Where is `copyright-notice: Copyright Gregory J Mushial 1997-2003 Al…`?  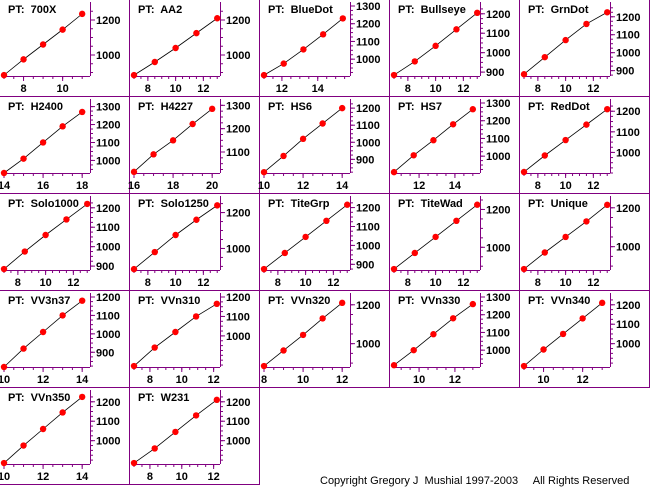
copyright-notice: Copyright Gregory J Mushial 1997-2003 Al… is located at coordinates (475, 481).